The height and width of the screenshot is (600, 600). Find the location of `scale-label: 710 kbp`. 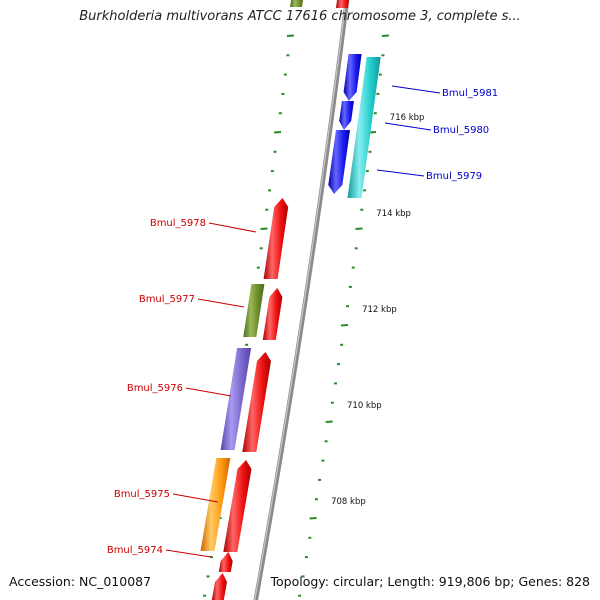

scale-label: 710 kbp is located at coordinates (364, 406).